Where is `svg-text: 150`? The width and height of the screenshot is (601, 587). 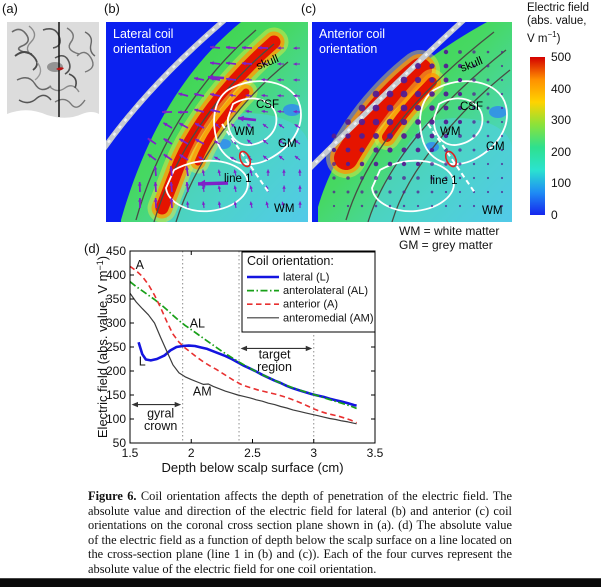 svg-text: 150 is located at coordinates (116, 395).